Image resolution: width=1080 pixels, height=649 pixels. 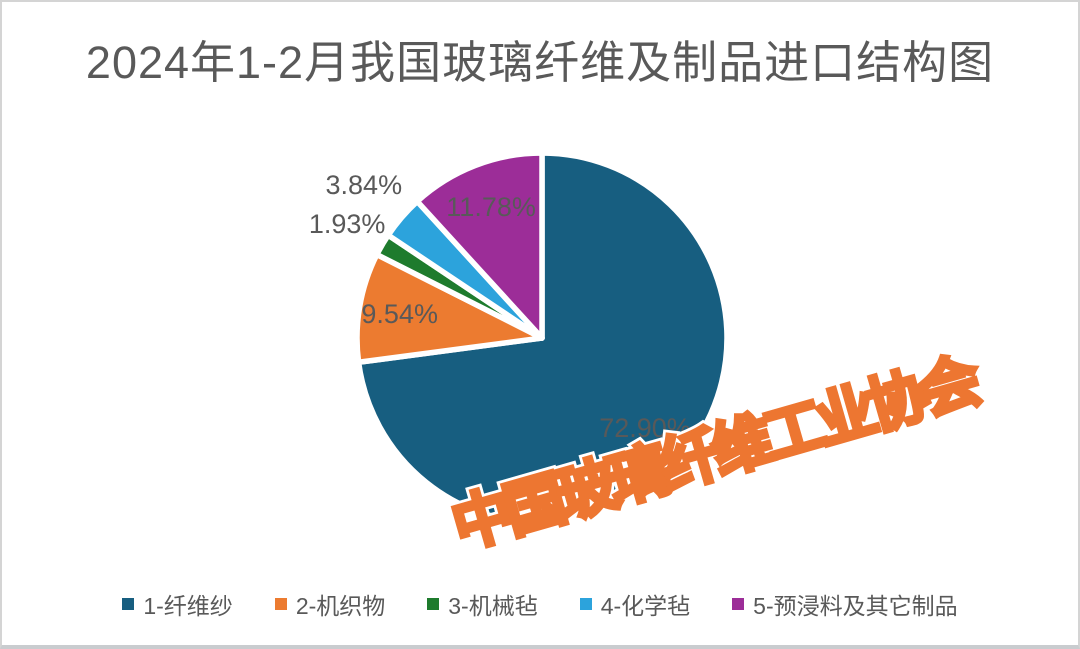 I want to click on slice-label-2: 9.54%, so click(x=399, y=314).